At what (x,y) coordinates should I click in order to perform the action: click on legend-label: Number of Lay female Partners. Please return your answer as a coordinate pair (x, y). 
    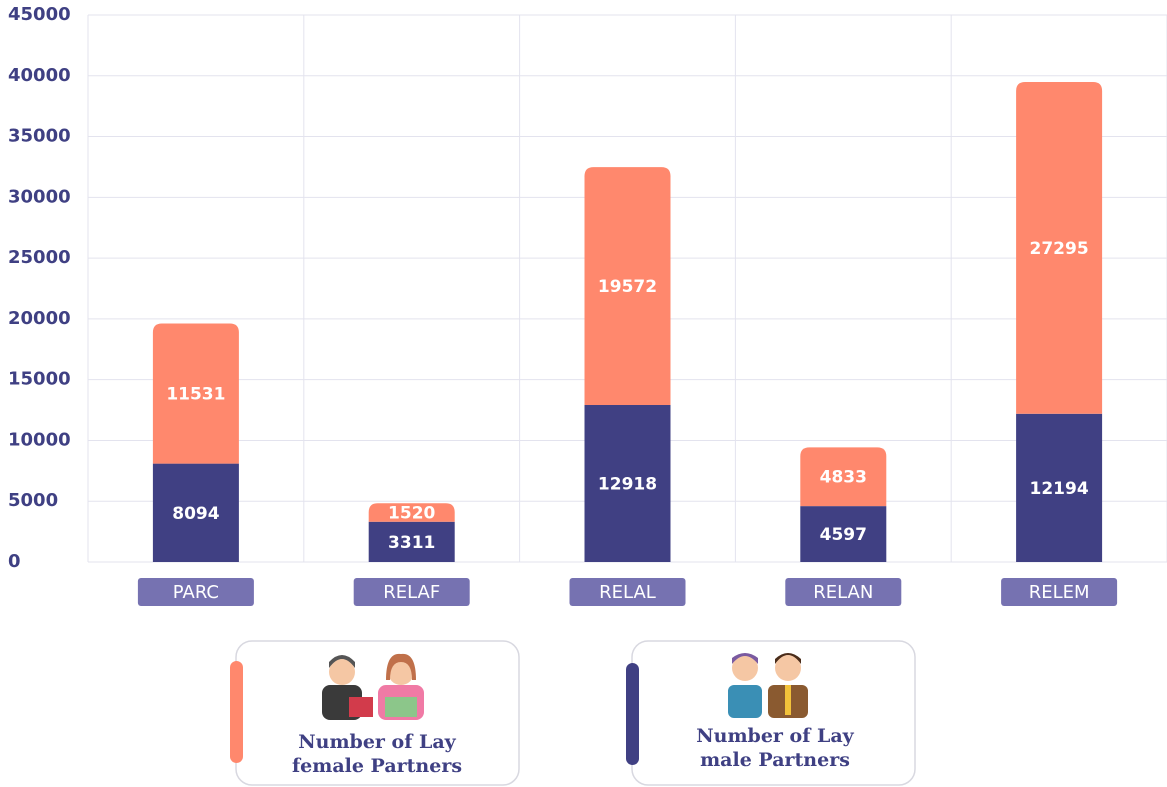
    Looking at the image, I should click on (377, 754).